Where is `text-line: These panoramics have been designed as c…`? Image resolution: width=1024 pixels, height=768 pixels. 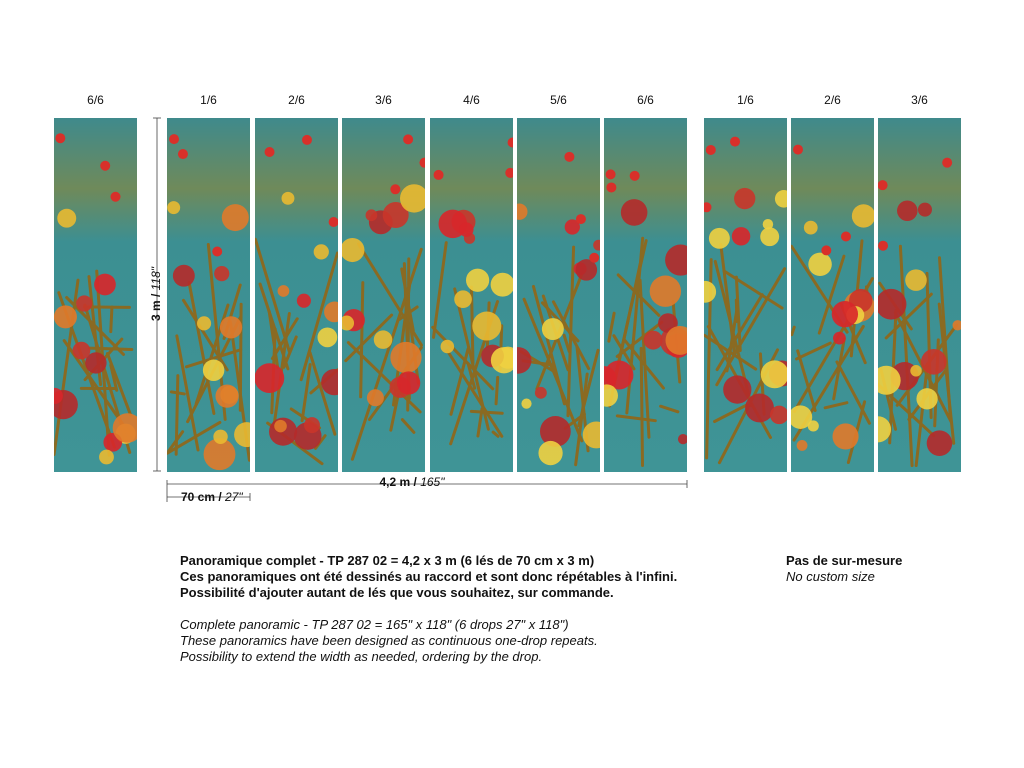
text-line: These panoramics have been designed as c… is located at coordinates (389, 640).